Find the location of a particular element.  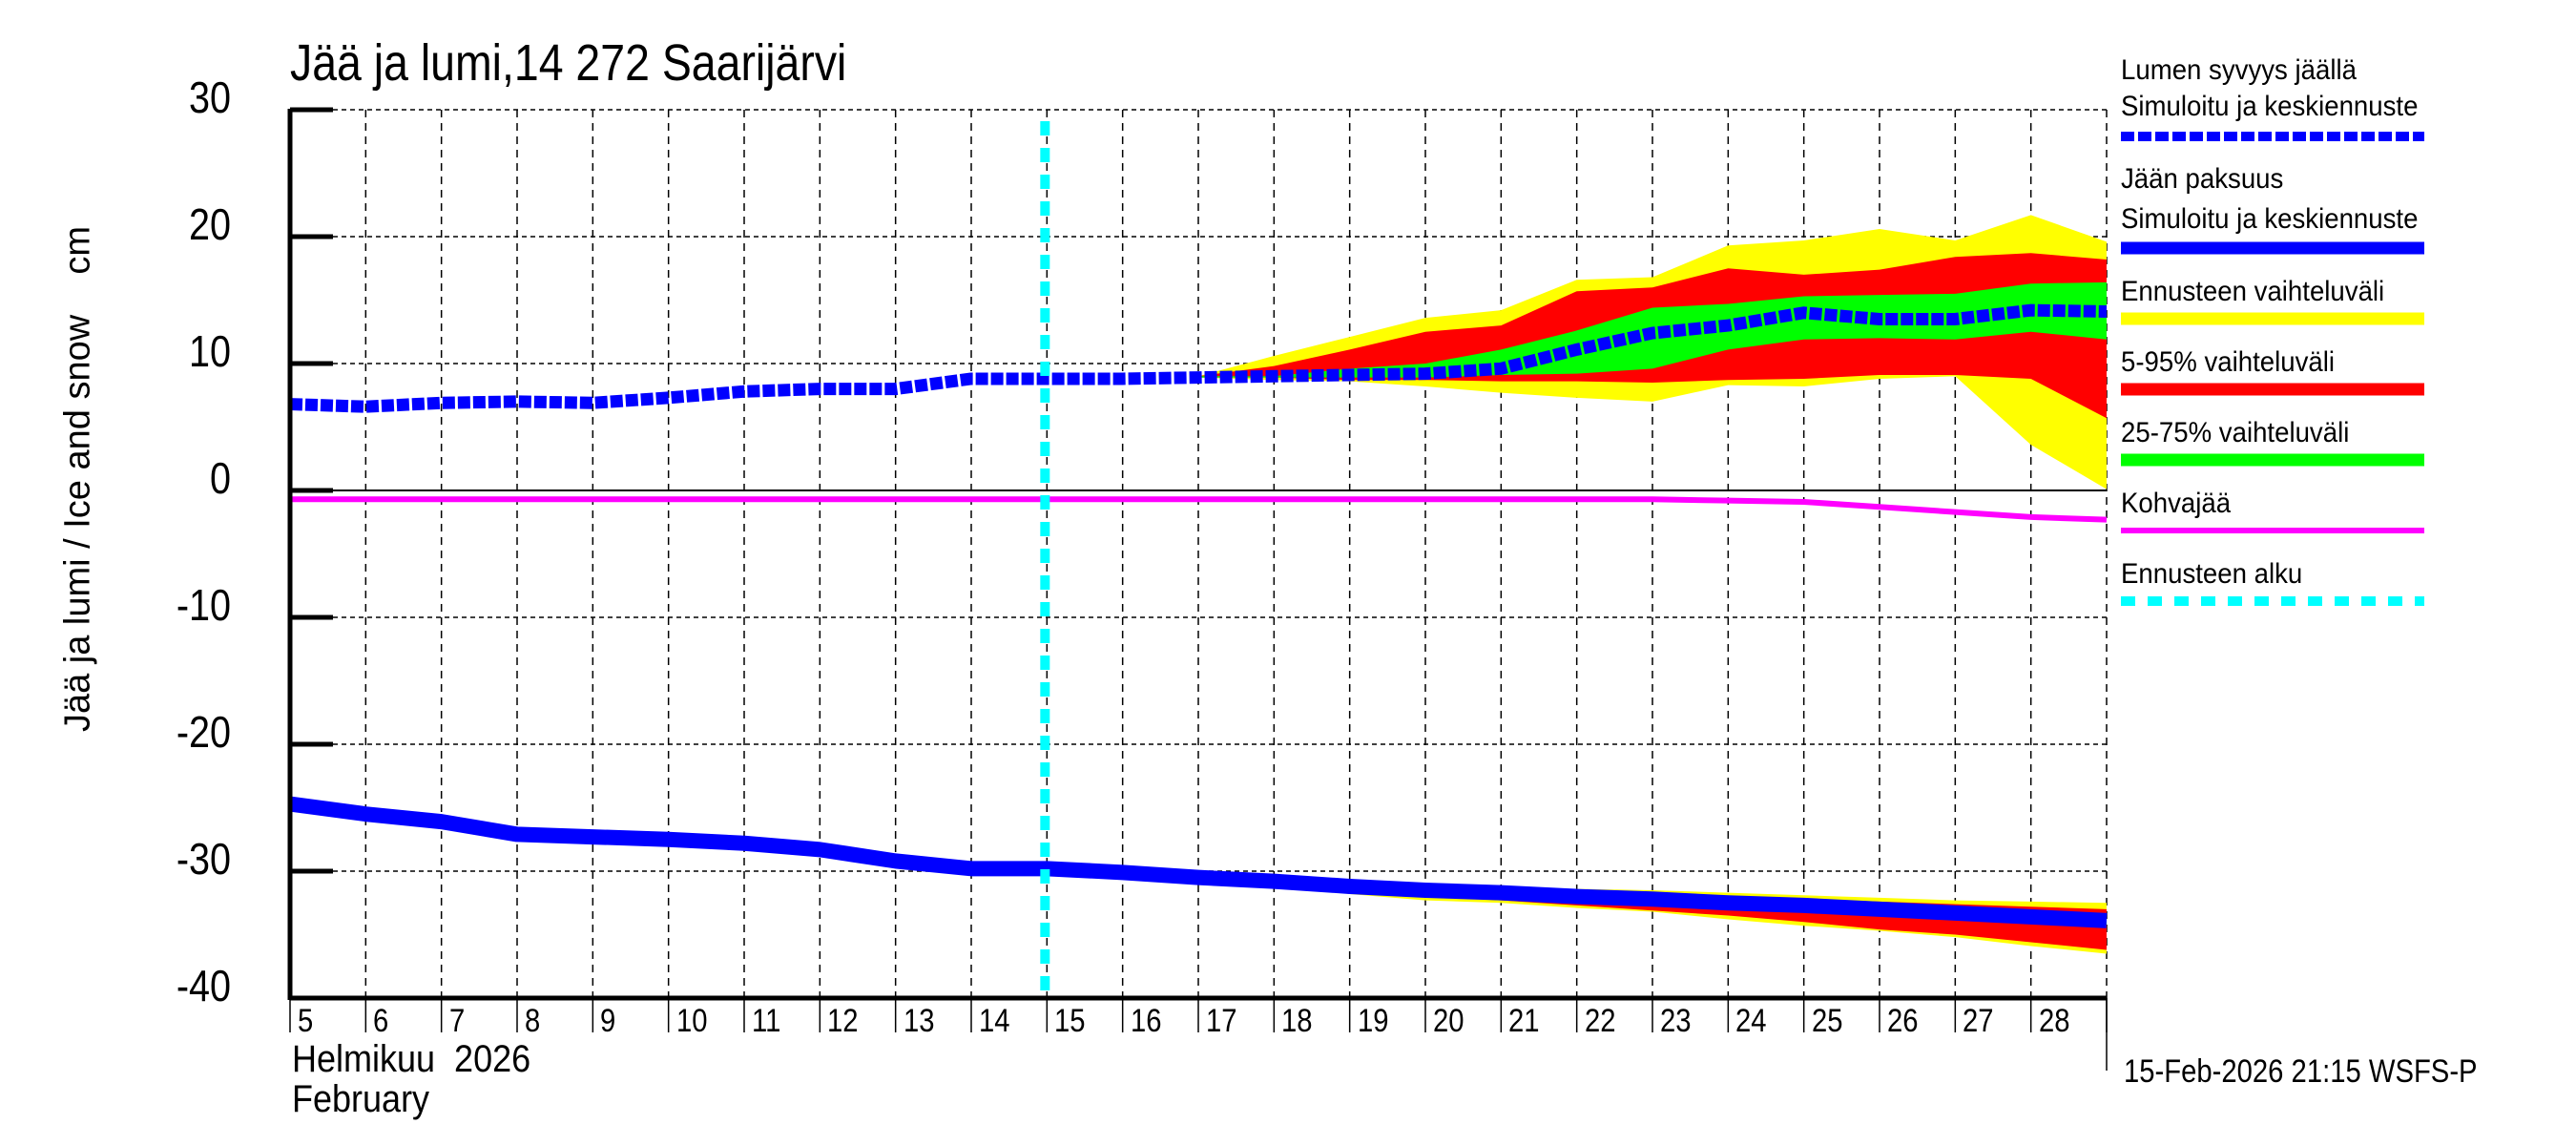

x-tick-label: 16 is located at coordinates (1146, 1021).